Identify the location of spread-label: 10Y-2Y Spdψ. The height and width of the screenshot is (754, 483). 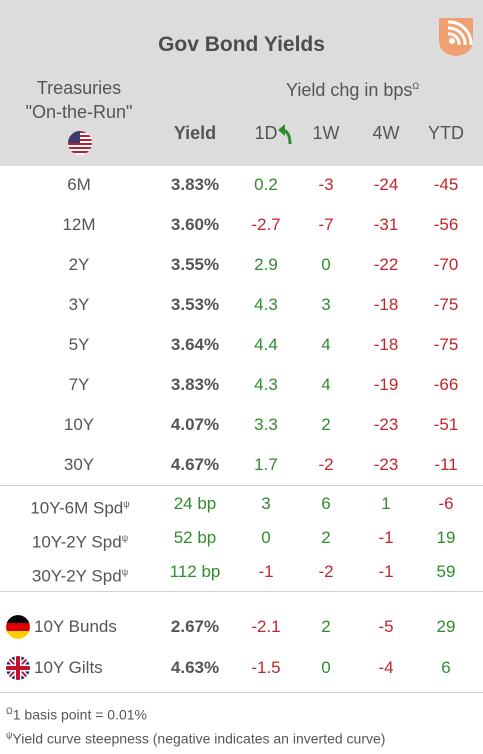
(80, 542).